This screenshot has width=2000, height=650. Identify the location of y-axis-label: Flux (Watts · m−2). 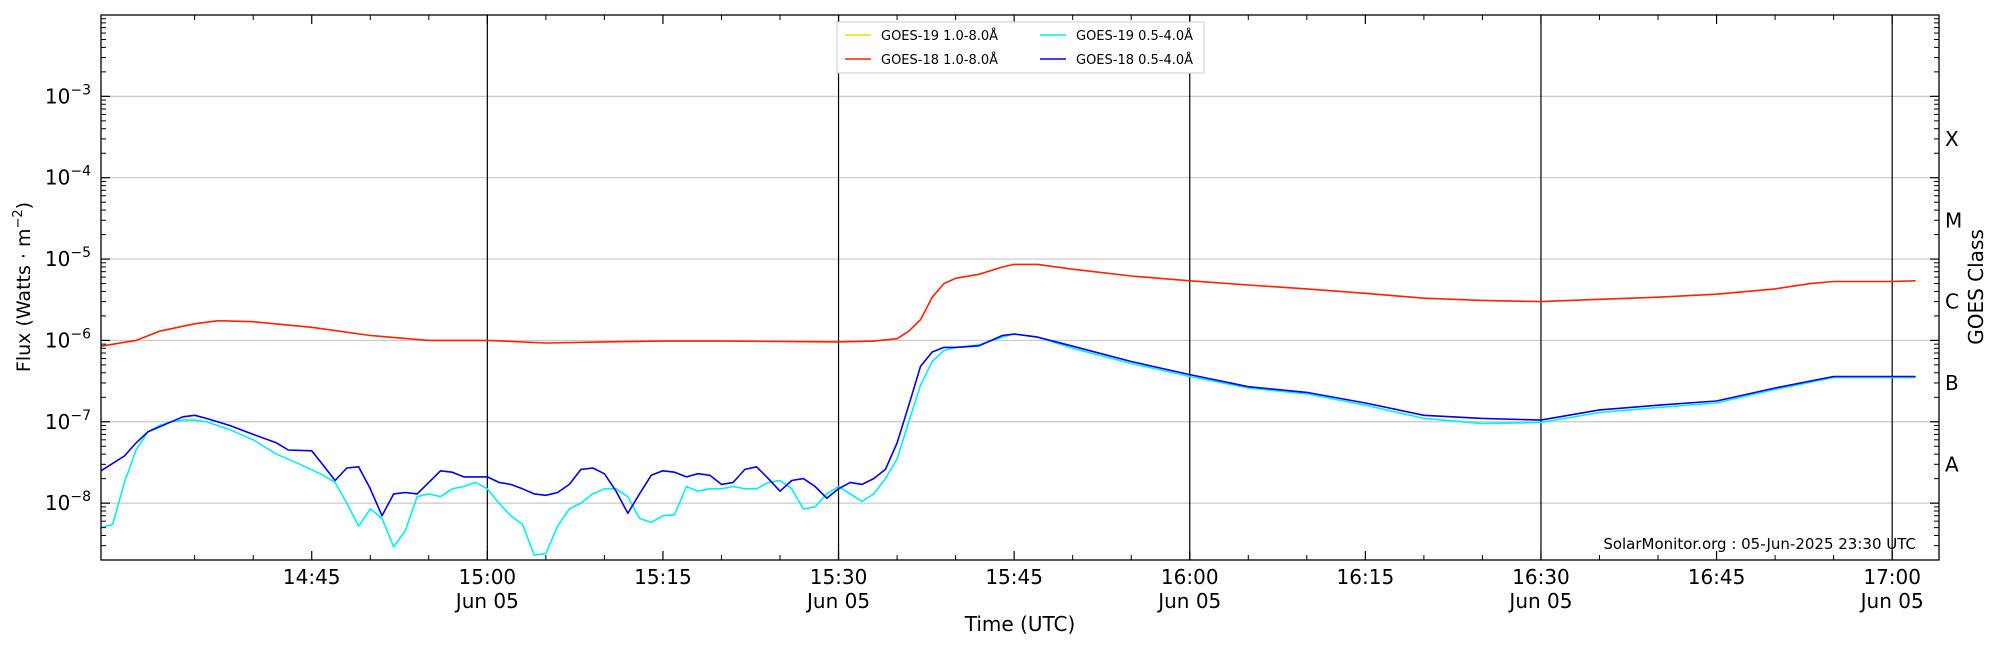
(23, 287).